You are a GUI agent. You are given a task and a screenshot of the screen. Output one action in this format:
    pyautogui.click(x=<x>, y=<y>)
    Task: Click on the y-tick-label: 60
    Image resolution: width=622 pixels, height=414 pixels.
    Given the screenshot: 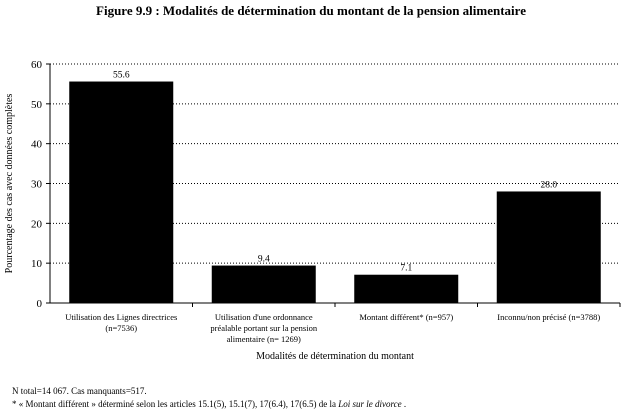 What is the action you would take?
    pyautogui.click(x=37, y=65)
    